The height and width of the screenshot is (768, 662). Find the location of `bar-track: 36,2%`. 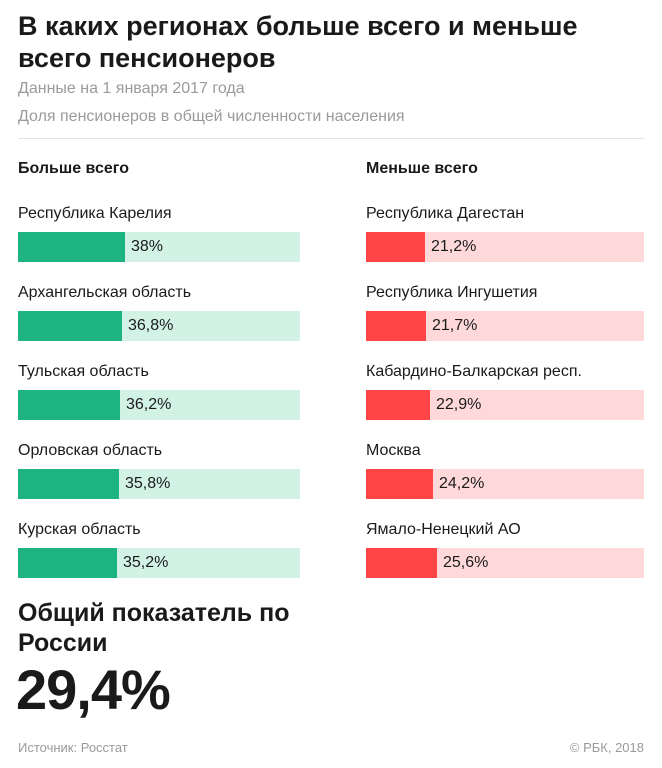

bar-track: 36,2% is located at coordinates (159, 405).